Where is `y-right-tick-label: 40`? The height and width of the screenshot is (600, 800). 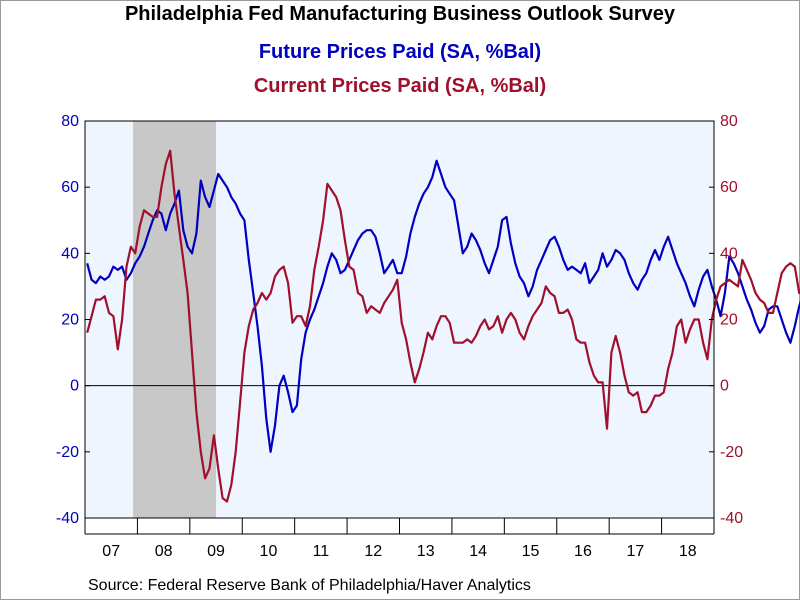
y-right-tick-label: 40 is located at coordinates (729, 253).